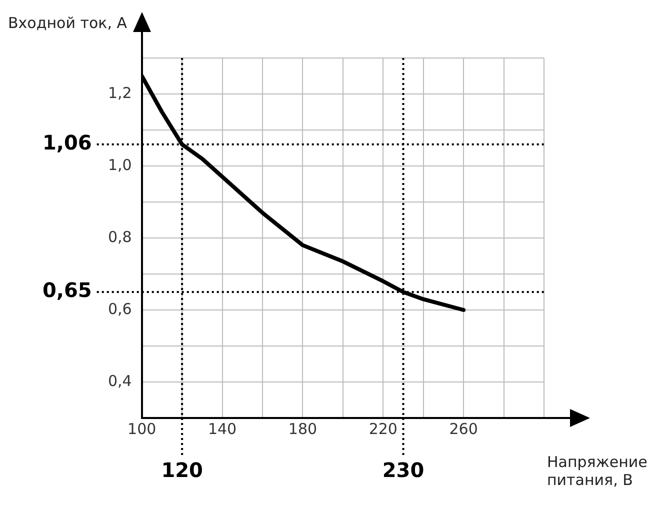 The image size is (662, 505). I want to click on x-tick-label: 100, so click(142, 429).